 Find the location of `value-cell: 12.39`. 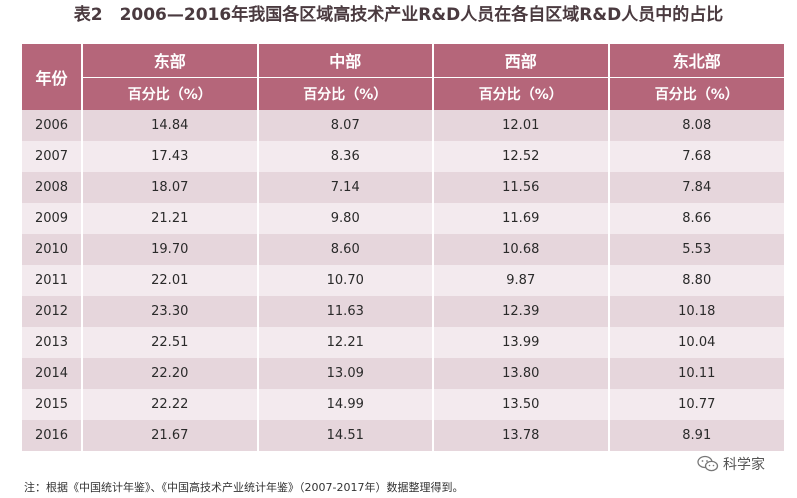

value-cell: 12.39 is located at coordinates (521, 311).